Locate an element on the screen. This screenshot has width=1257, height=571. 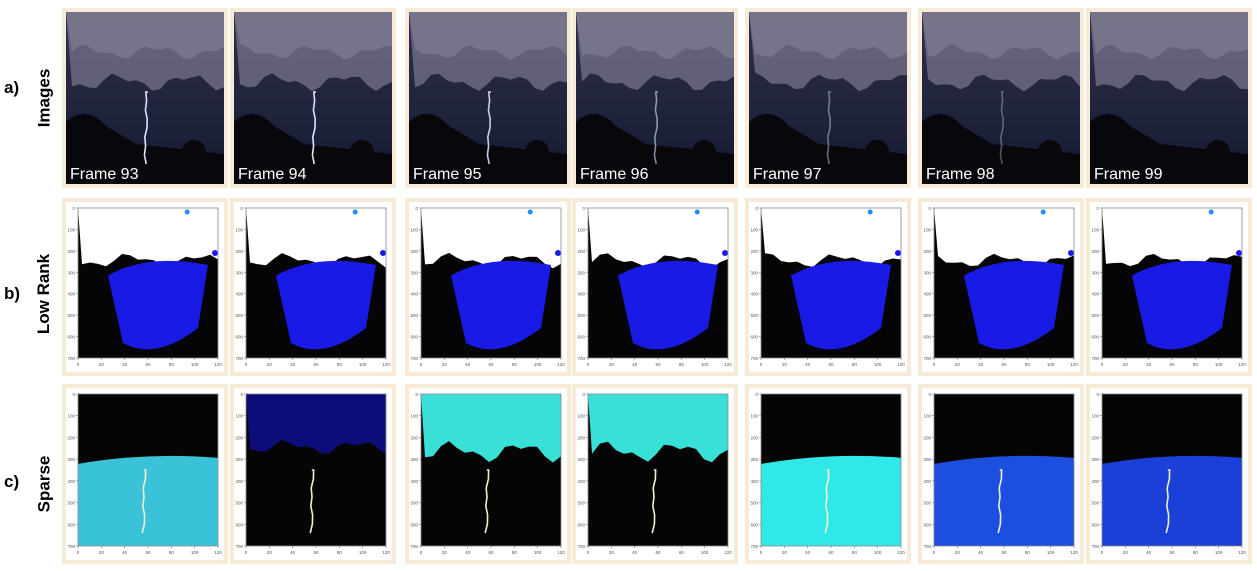
low-rank-panel: 0 100 200 300 400 500 600 700 0 20 40 60 80 100 120 is located at coordinates (313, 287).